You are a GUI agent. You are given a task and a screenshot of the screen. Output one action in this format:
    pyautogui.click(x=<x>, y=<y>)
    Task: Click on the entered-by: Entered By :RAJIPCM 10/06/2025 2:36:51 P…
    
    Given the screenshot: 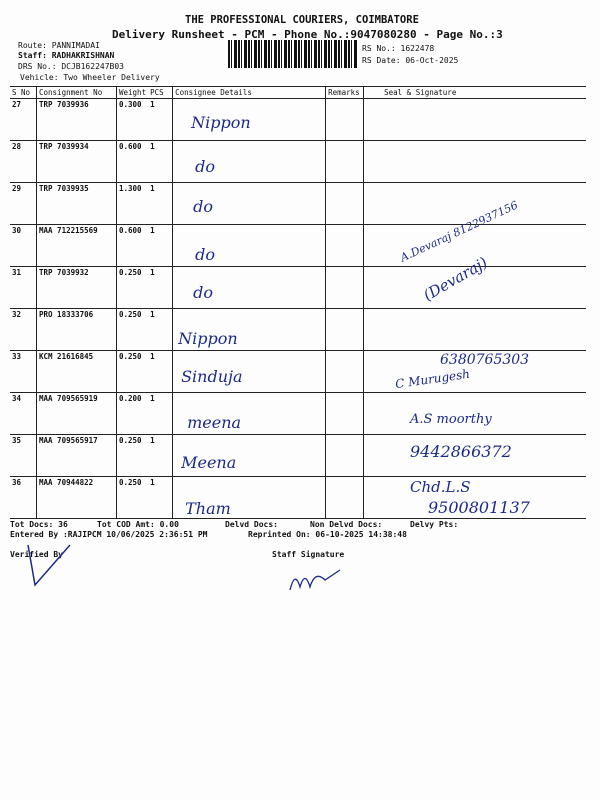 What is the action you would take?
    pyautogui.click(x=109, y=534)
    